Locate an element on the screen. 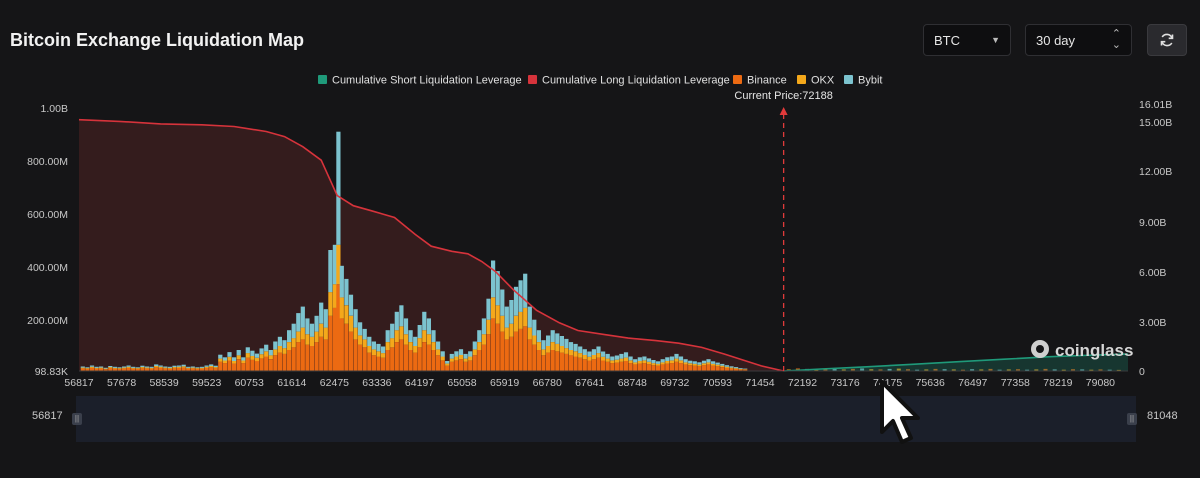 Image resolution: width=1200 pixels, height=478 pixels. y-right-tick-label: 9.00B is located at coordinates (1152, 223).